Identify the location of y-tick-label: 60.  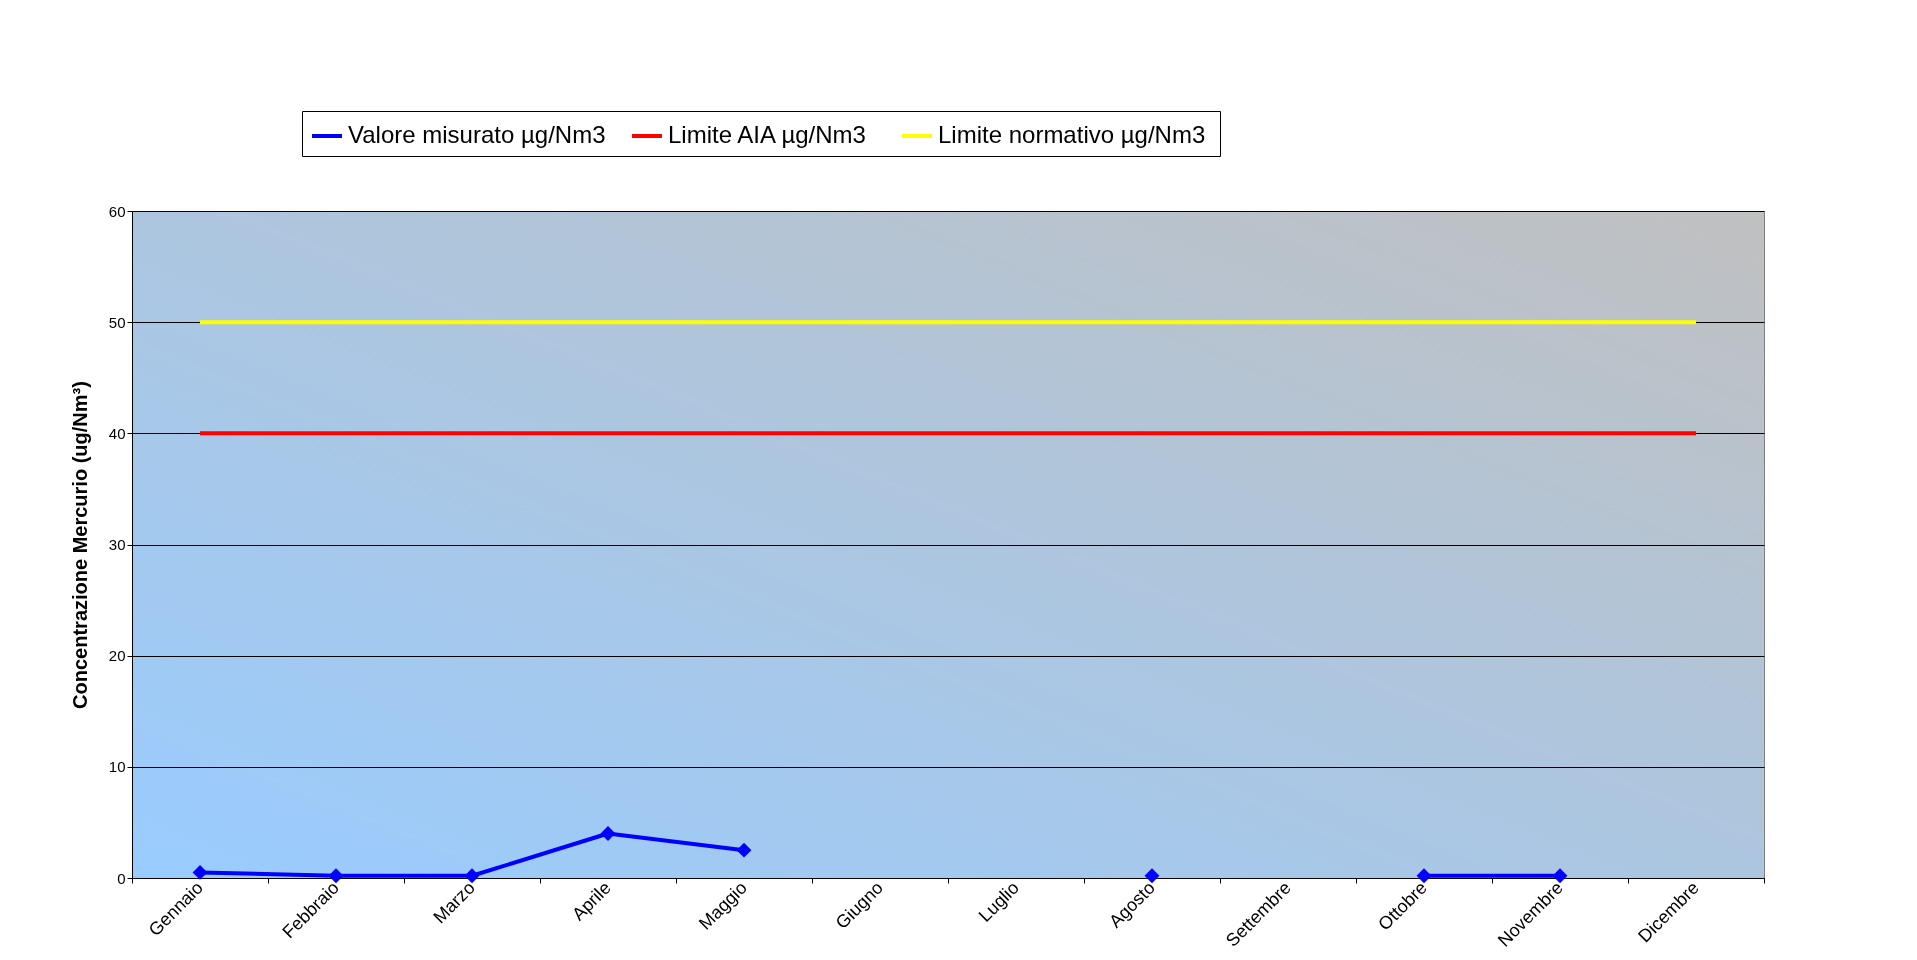
(117, 211).